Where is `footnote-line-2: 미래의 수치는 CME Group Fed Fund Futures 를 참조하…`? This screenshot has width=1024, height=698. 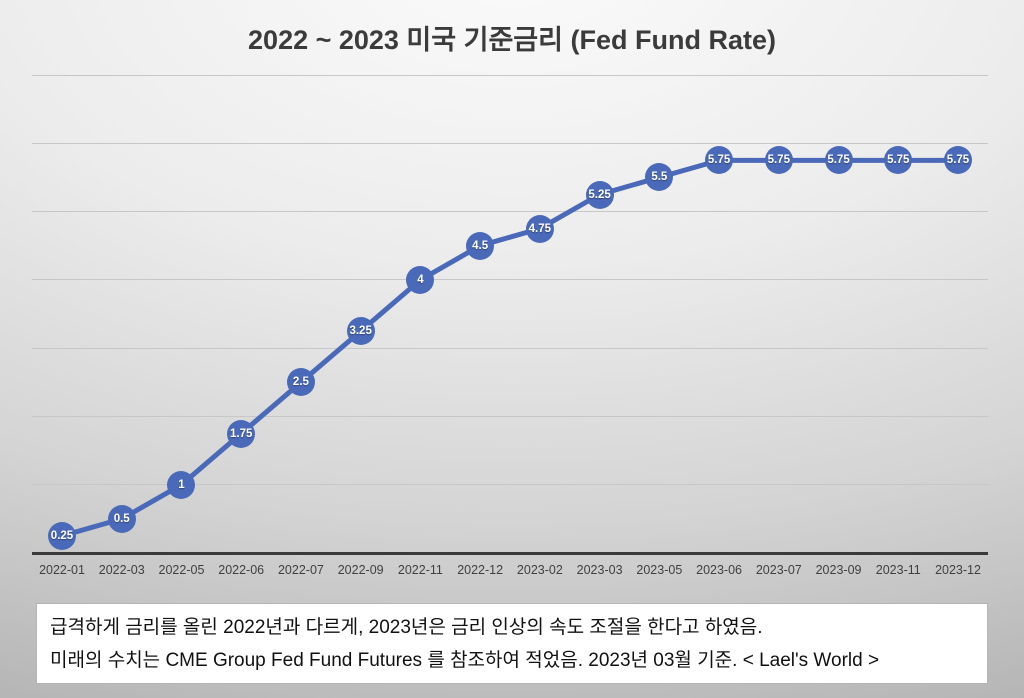
footnote-line-2: 미래의 수치는 CME Group Fed Fund Futures 를 참조하… is located at coordinates (465, 660).